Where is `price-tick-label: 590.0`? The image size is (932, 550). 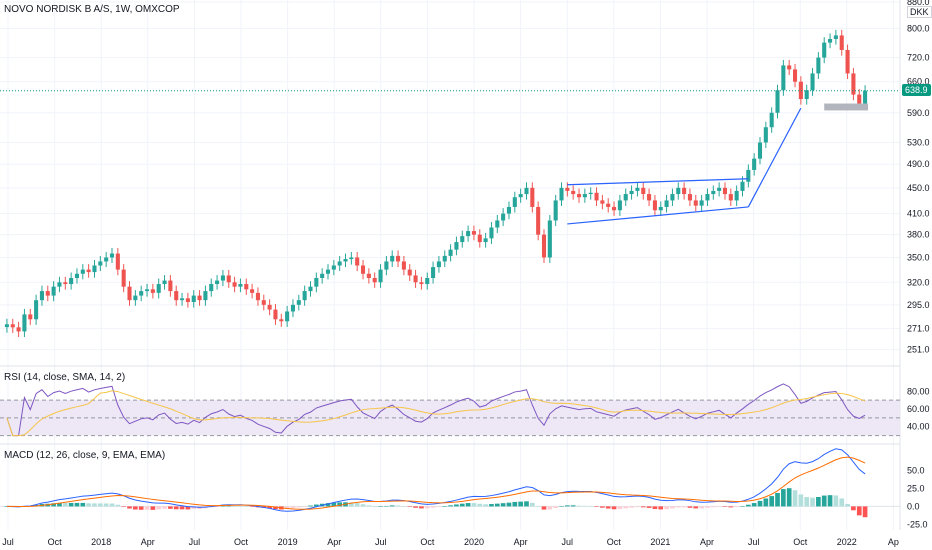 price-tick-label: 590.0 is located at coordinates (918, 113).